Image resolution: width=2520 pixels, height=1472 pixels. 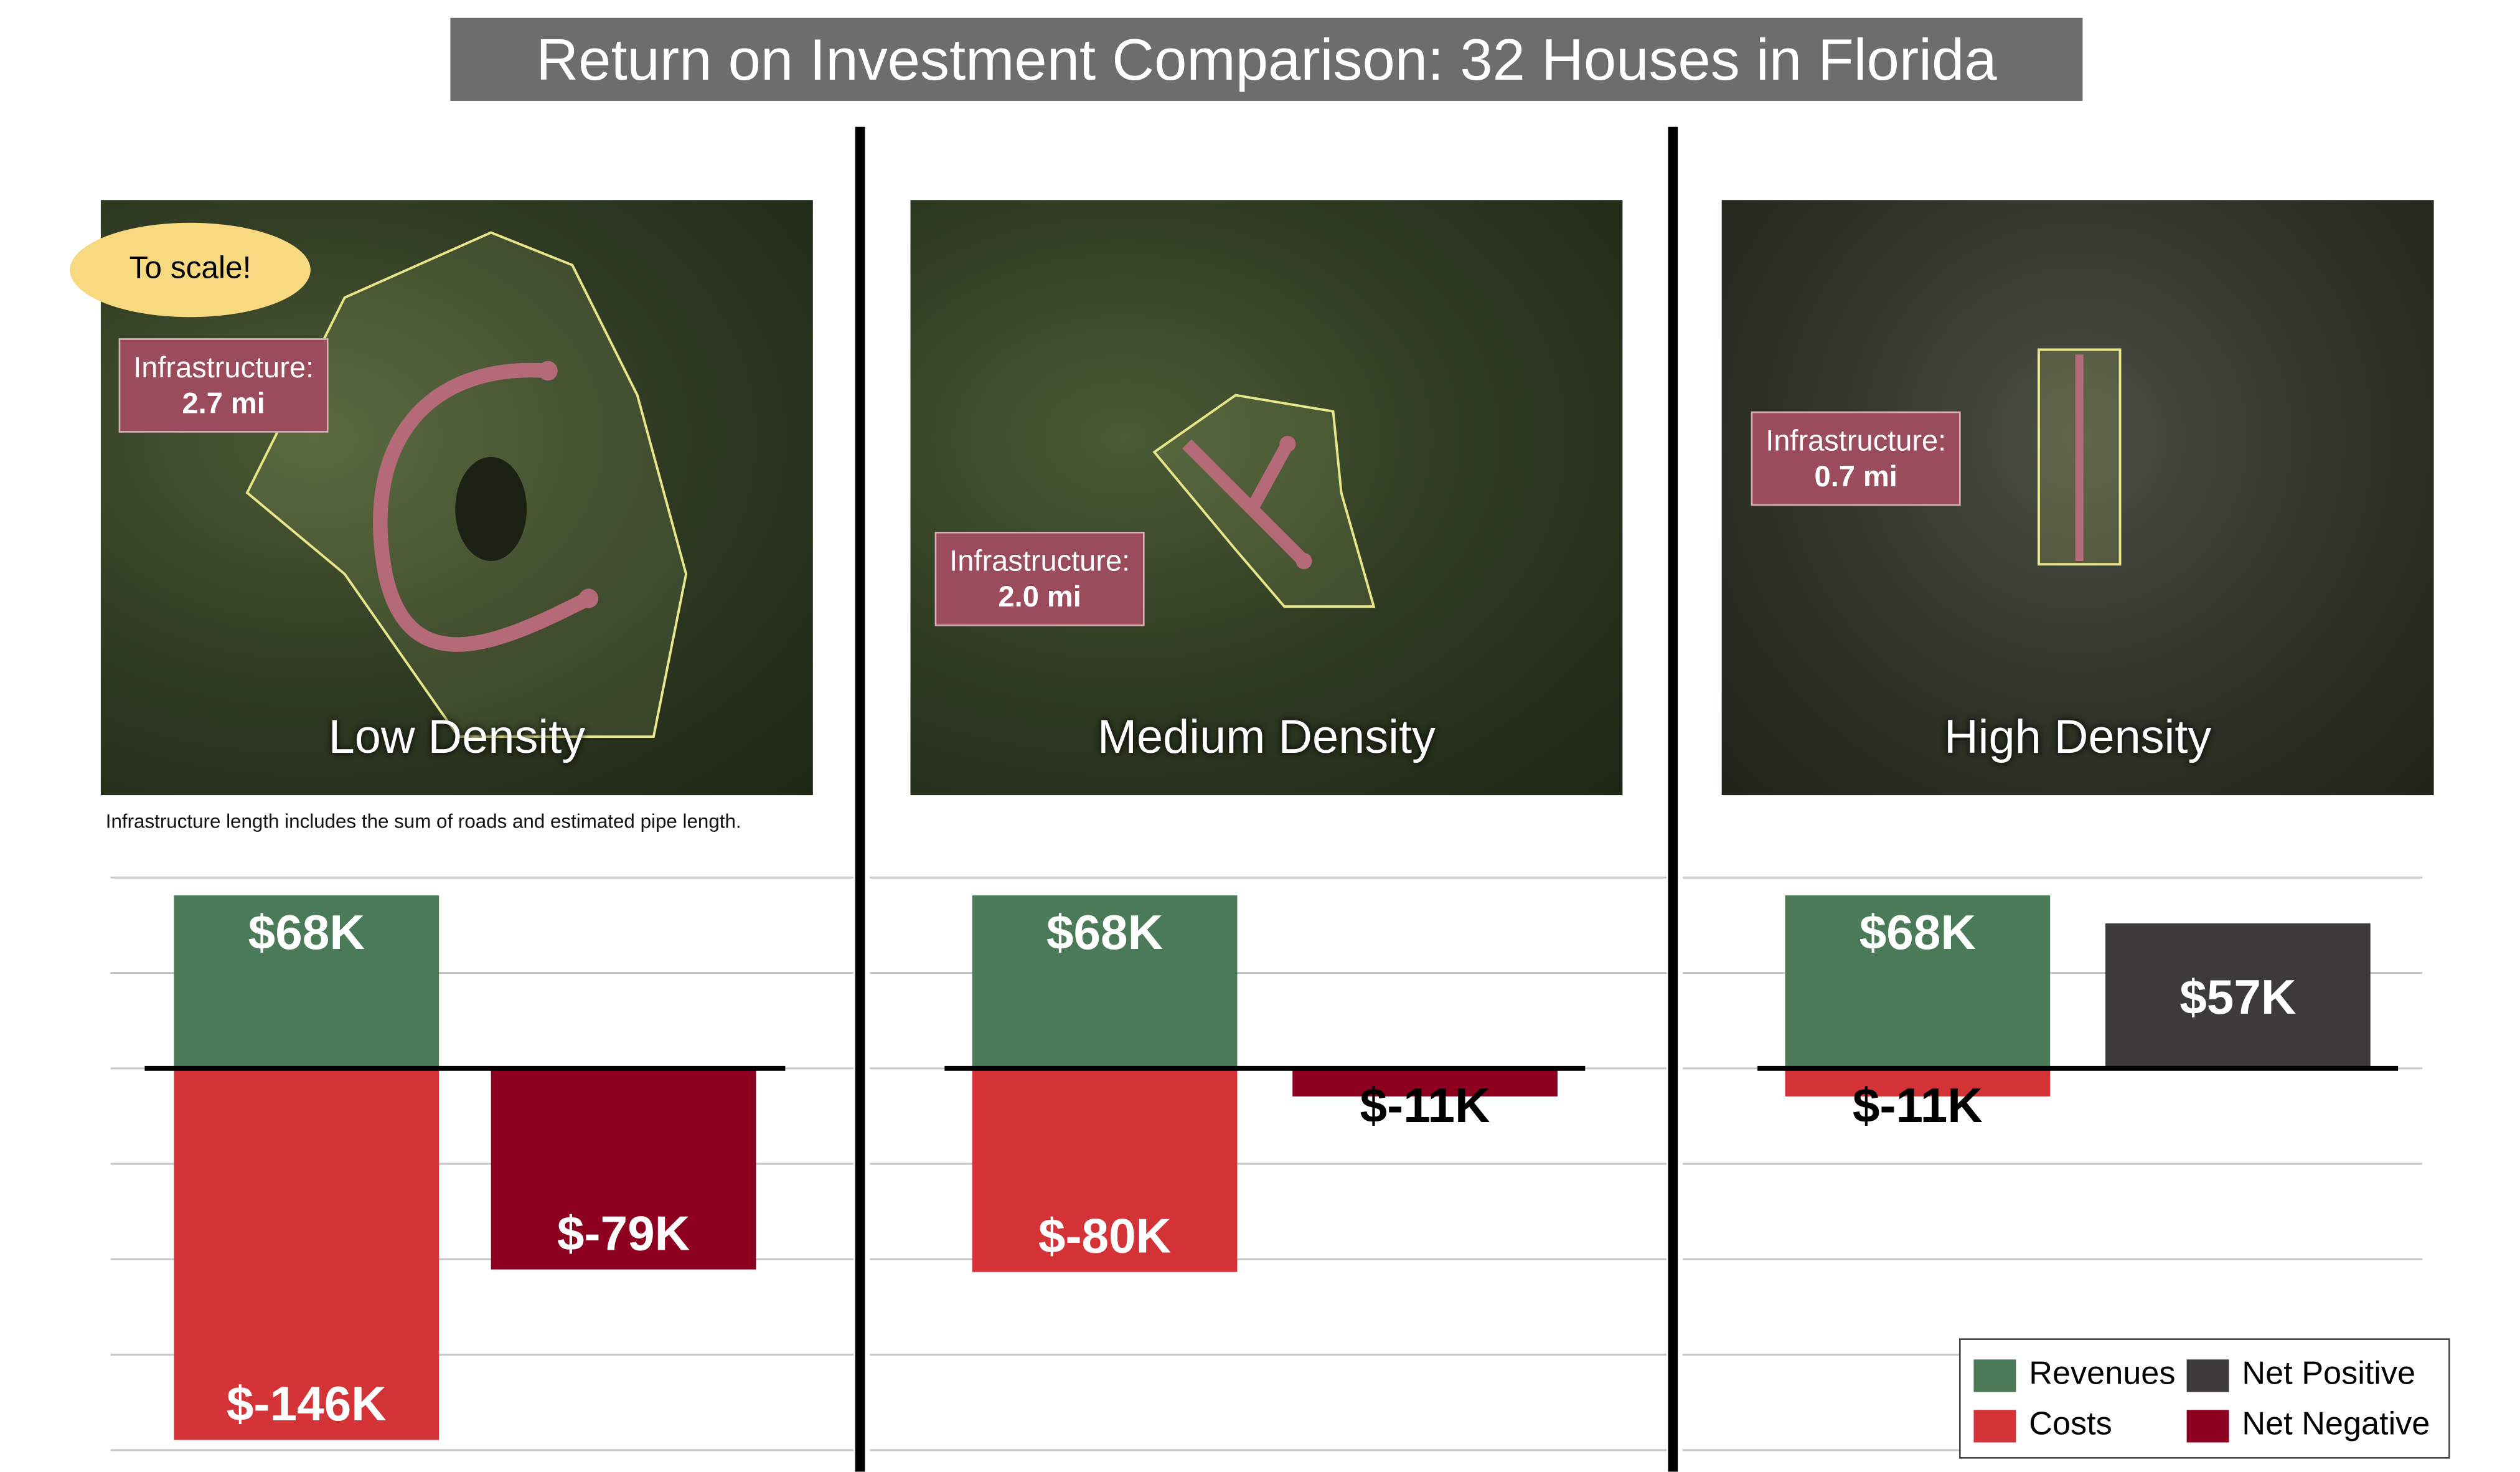 I want to click on legend-item: Net Negative, so click(x=2308, y=1425).